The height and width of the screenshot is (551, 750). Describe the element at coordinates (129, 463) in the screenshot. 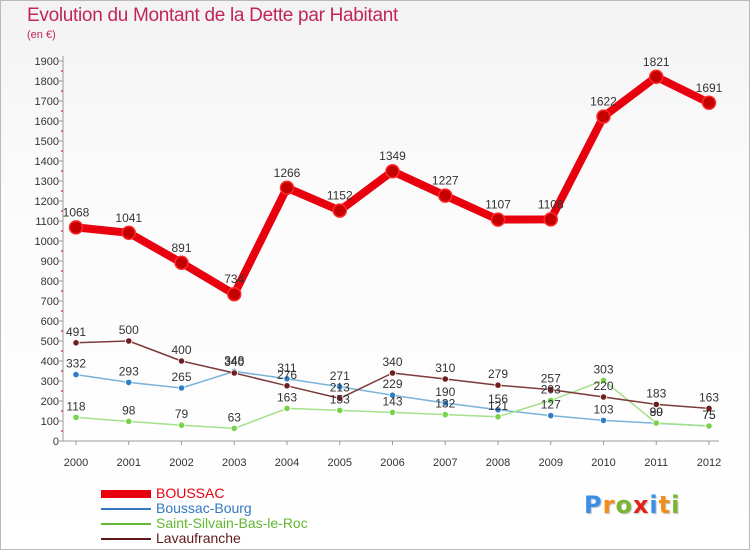

I see `x-tick-label: 2001` at that location.